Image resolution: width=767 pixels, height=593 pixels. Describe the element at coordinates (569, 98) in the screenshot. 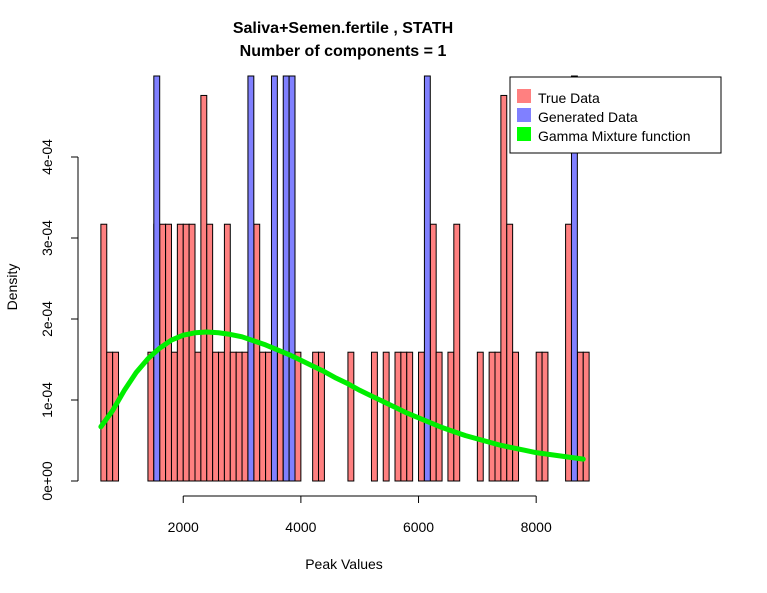

I see `legend-label-true-data: True Data` at that location.